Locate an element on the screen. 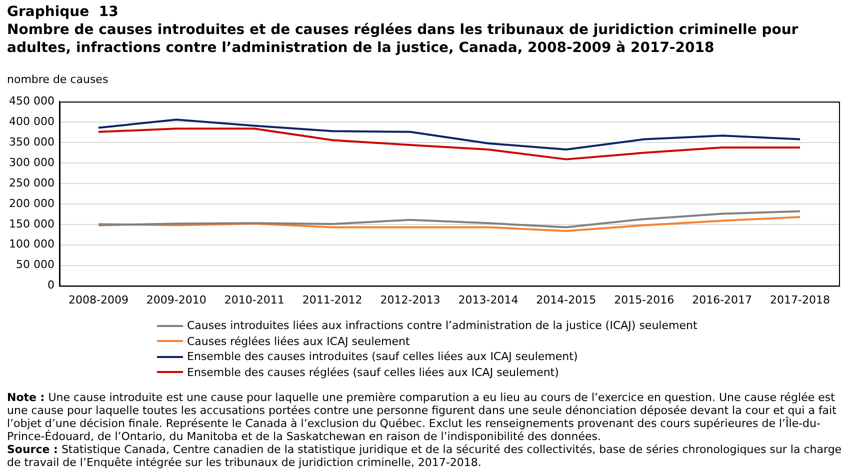 This screenshot has width=852, height=474. x-tick-label: 2012-2013 is located at coordinates (410, 299).